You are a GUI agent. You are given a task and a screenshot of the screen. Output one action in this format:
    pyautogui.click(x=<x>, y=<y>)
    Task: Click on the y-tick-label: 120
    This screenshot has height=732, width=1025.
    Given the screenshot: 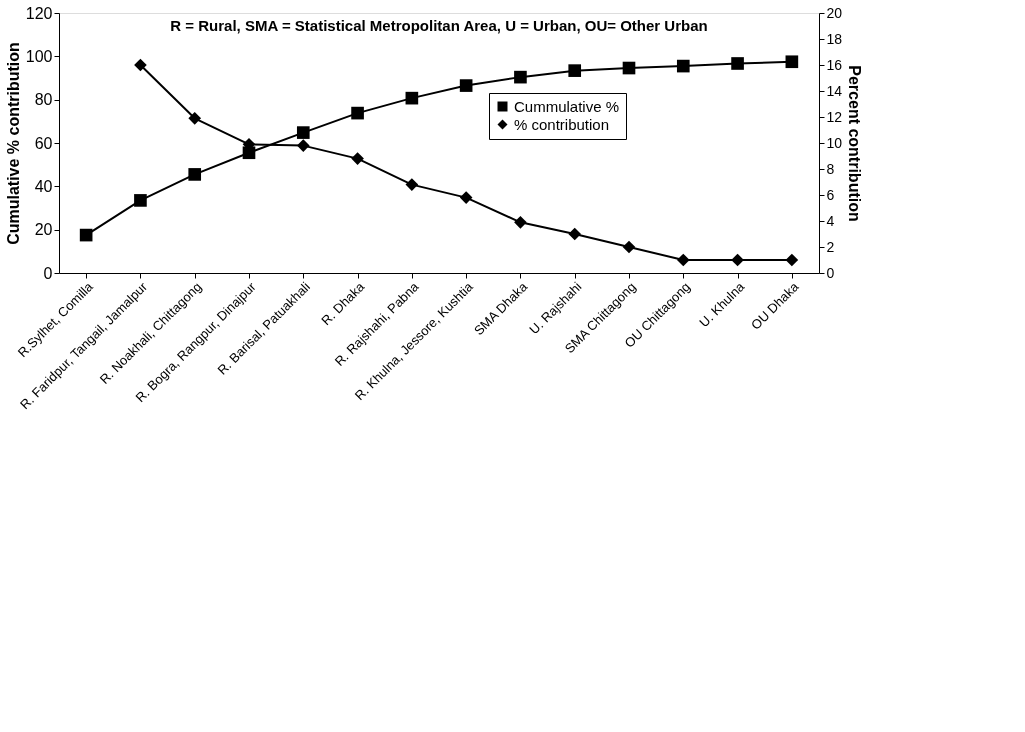 What is the action you would take?
    pyautogui.click(x=39, y=13)
    